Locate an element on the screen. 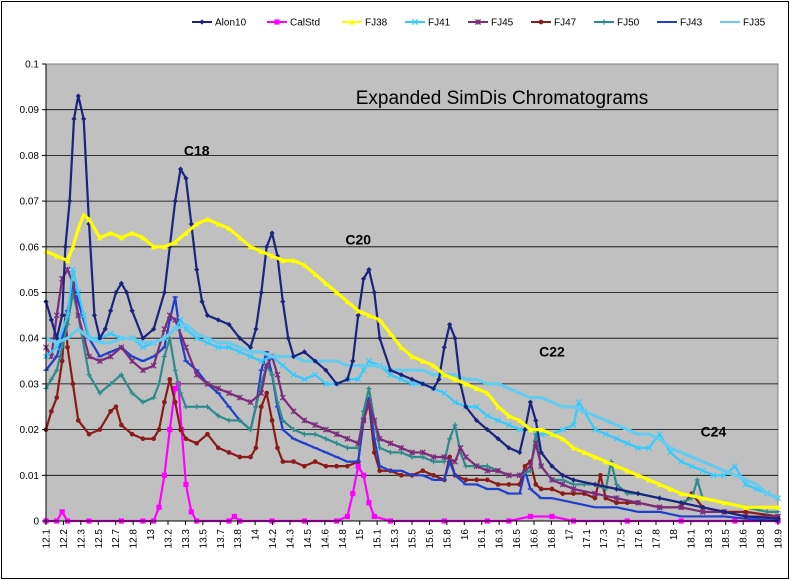 This screenshot has width=790, height=580. x-tick-label: 16.1 is located at coordinates (482, 539).